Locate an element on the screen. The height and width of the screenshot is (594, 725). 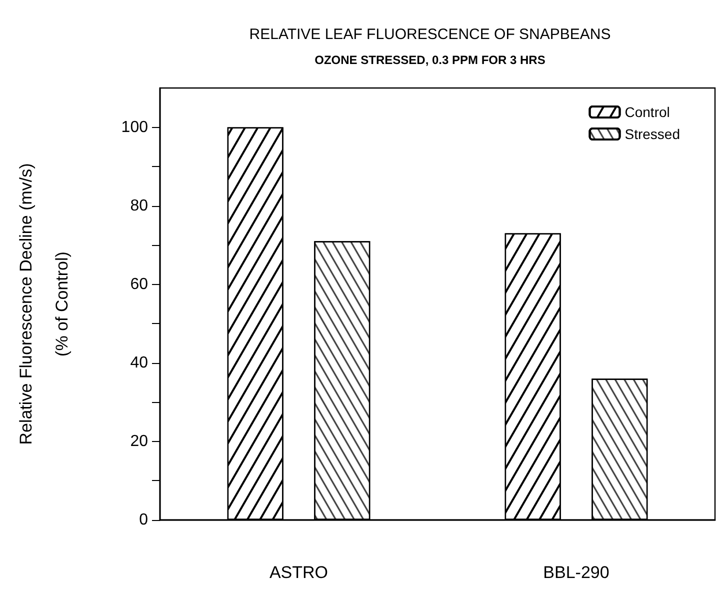
x-tick-label: ASTRO is located at coordinates (298, 572).